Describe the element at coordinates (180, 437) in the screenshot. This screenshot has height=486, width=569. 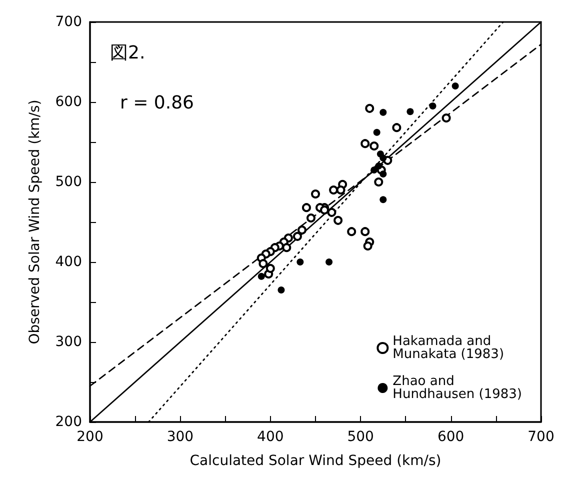
I see `x-tick-label: 300` at that location.